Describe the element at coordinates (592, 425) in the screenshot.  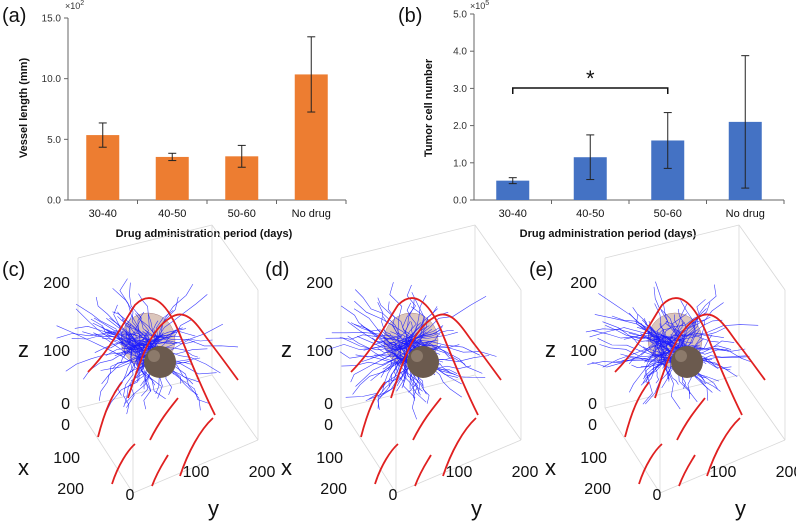
I see `x-tick-label: 0` at that location.